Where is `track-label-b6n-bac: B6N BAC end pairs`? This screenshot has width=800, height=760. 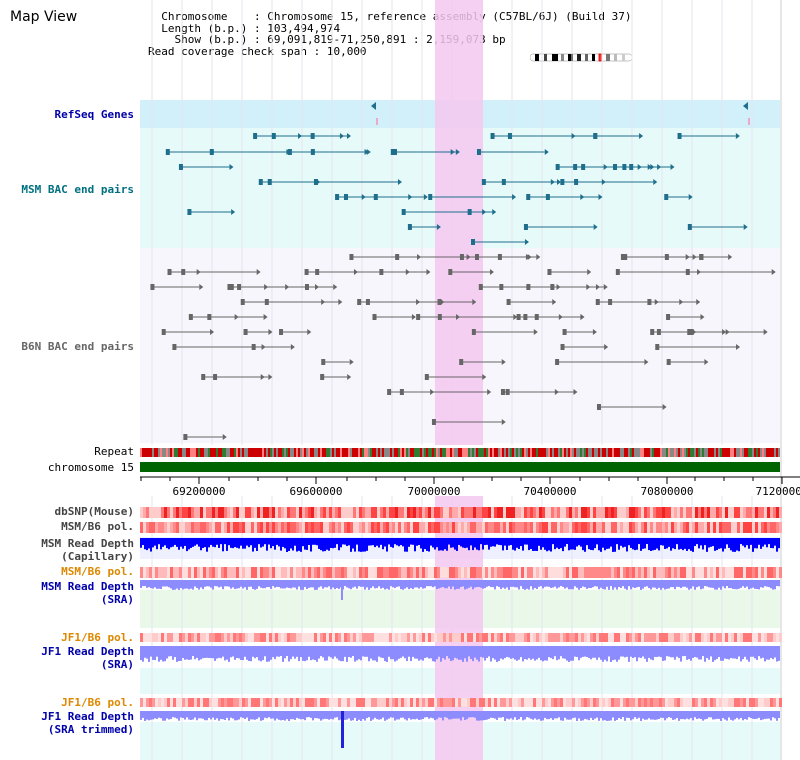
track-label-b6n-bac: B6N BAC end pairs is located at coordinates (77, 346).